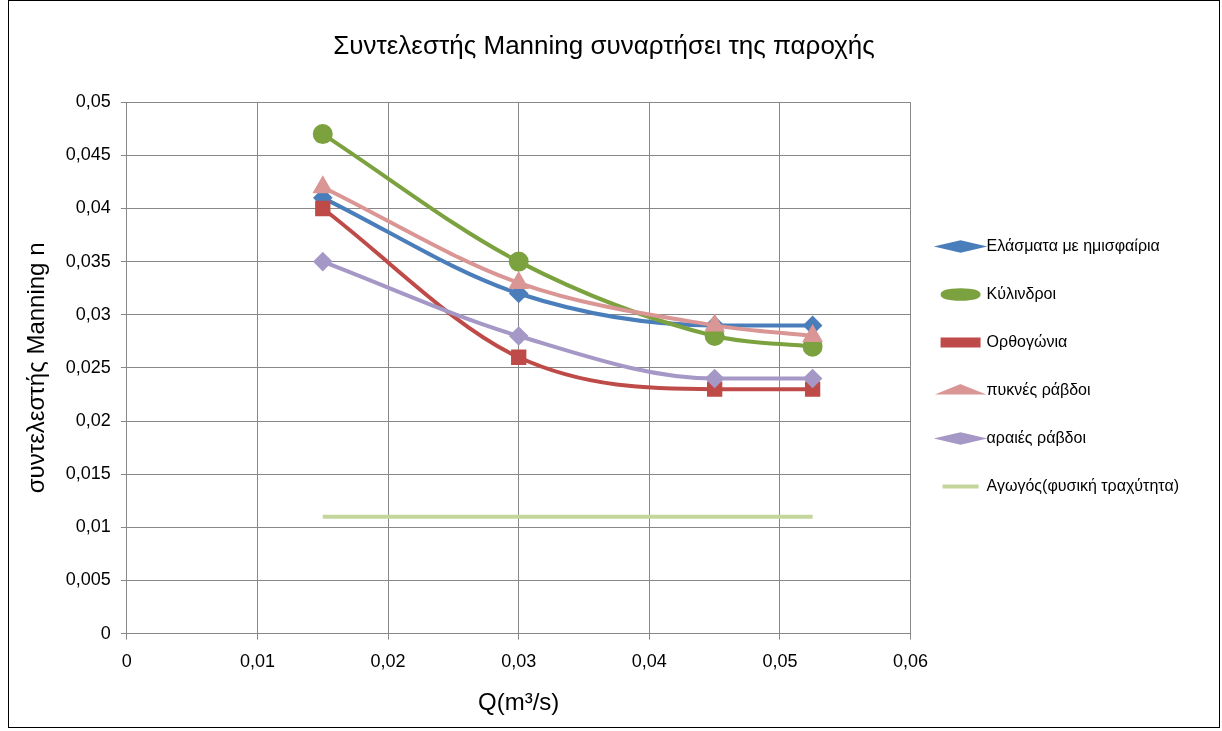 Image resolution: width=1222 pixels, height=731 pixels. Describe the element at coordinates (88, 579) in the screenshot. I see `y-tick-label: 0,005` at that location.